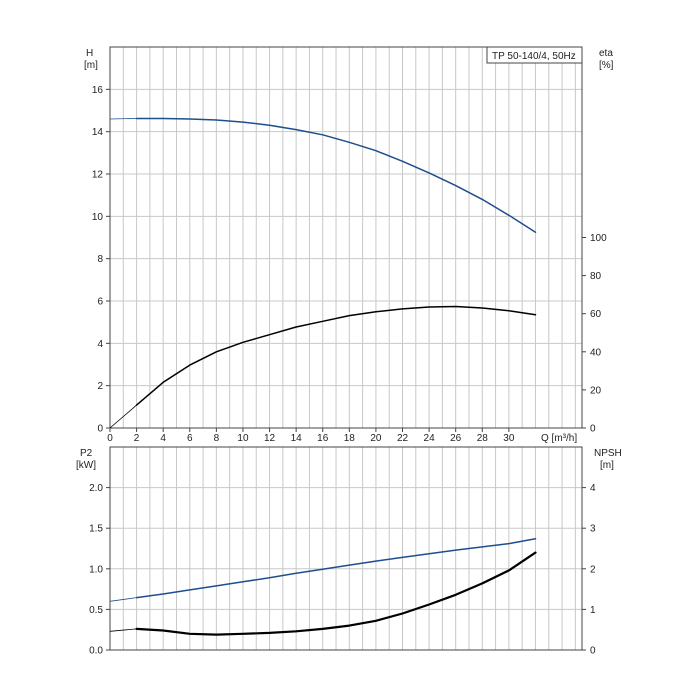  Describe the element at coordinates (91, 65) in the screenshot. I see `top-left-axis-unit: [m]` at that location.